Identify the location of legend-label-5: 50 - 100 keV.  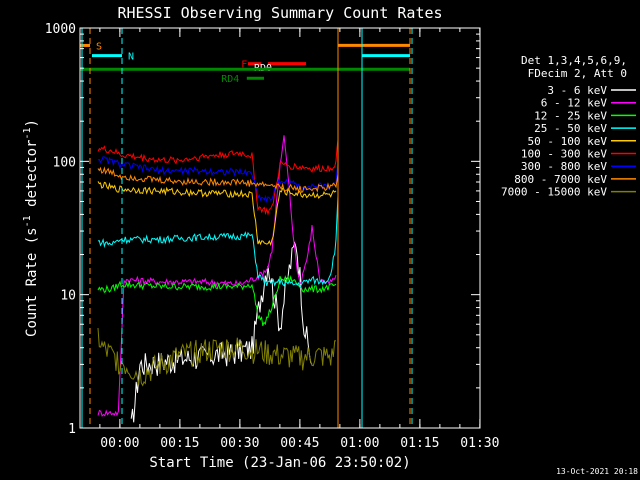
(568, 141).